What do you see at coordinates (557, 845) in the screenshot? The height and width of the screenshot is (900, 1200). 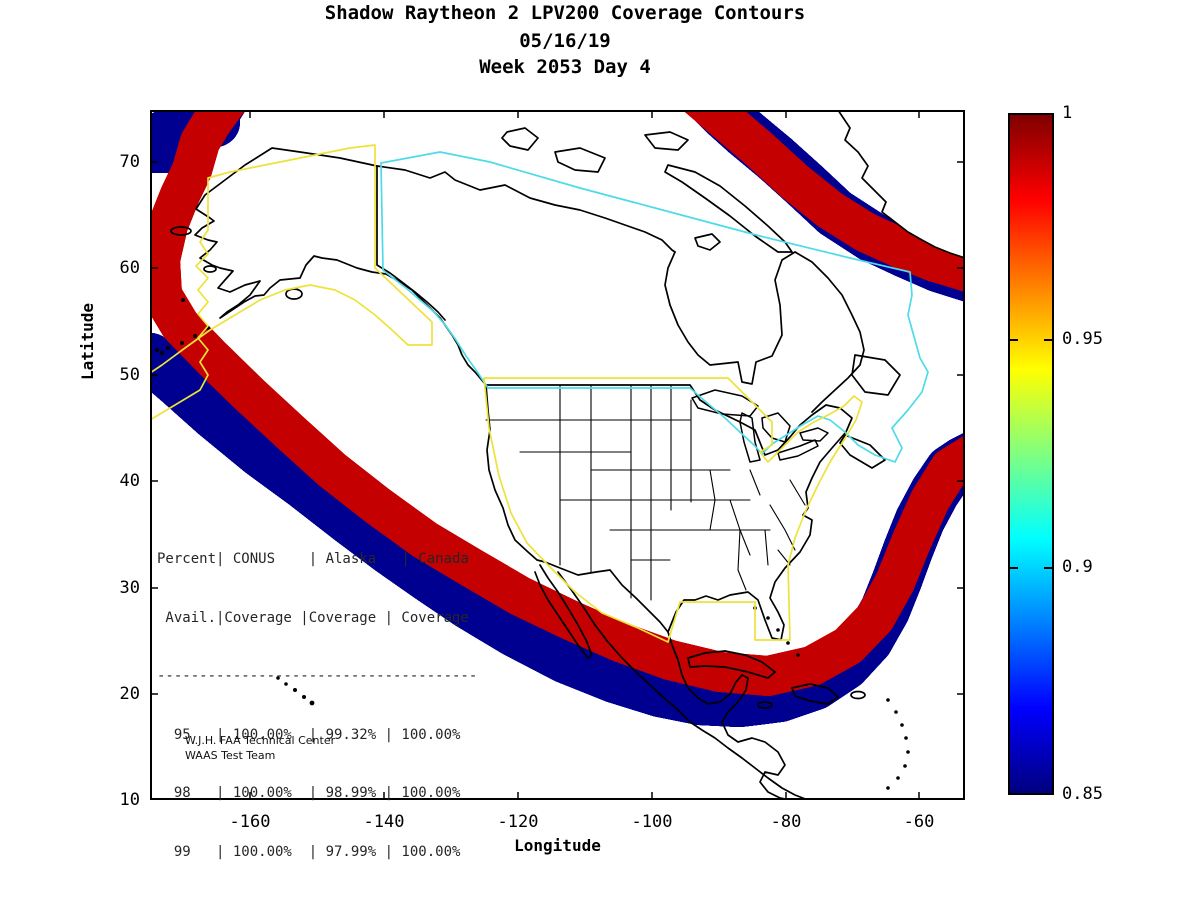 I see `x-axis-label: Longitude` at bounding box center [557, 845].